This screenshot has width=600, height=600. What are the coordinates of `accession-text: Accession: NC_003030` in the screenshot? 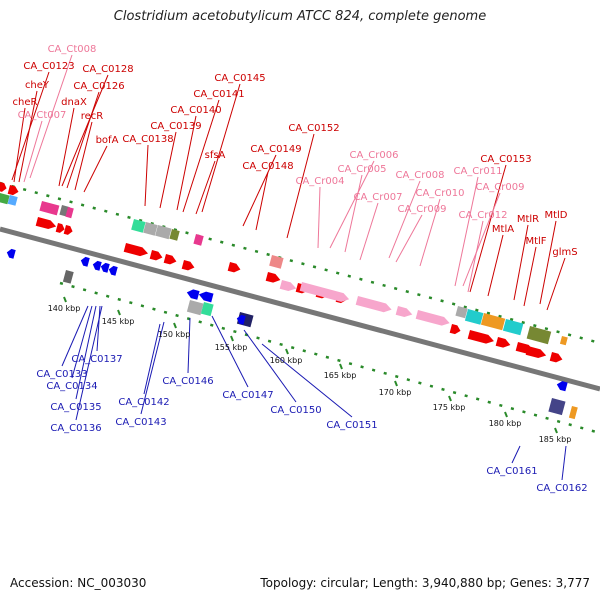 It's located at (78, 583).